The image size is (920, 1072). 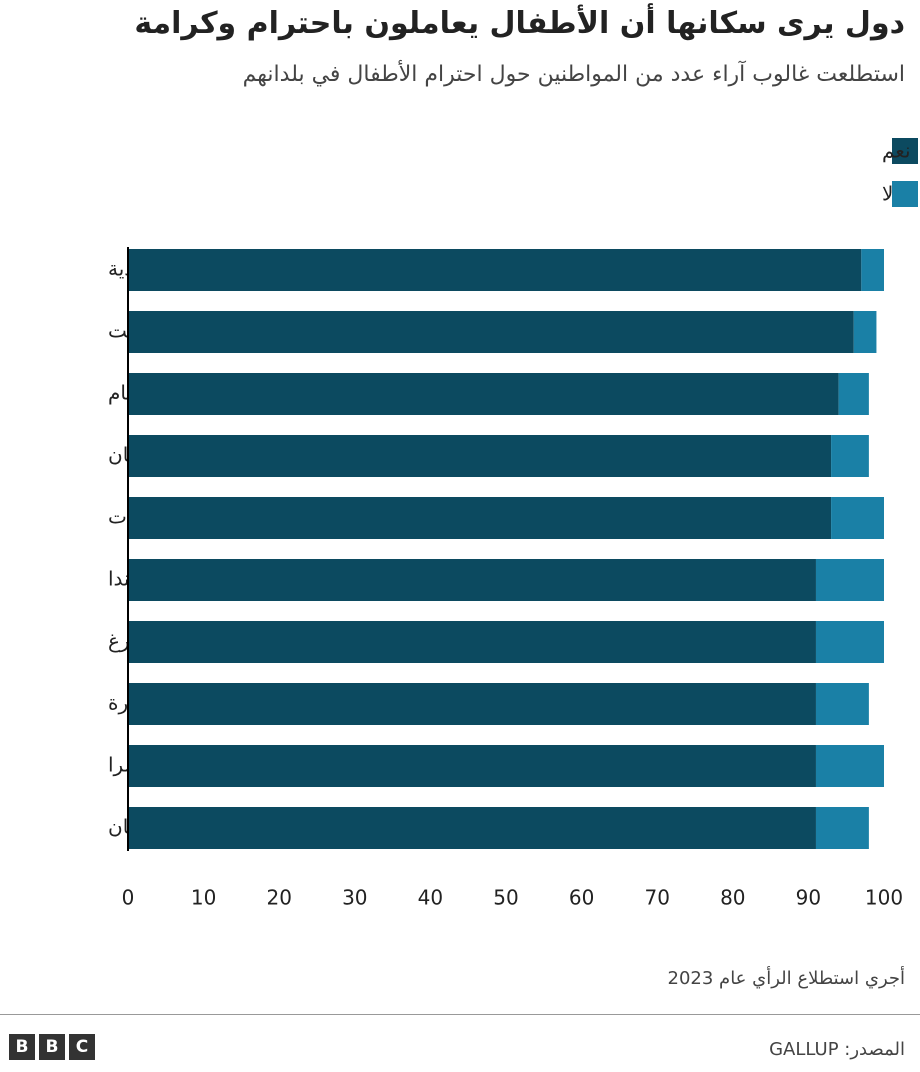 I want to click on x-tick-label: 80, so click(x=732, y=898).